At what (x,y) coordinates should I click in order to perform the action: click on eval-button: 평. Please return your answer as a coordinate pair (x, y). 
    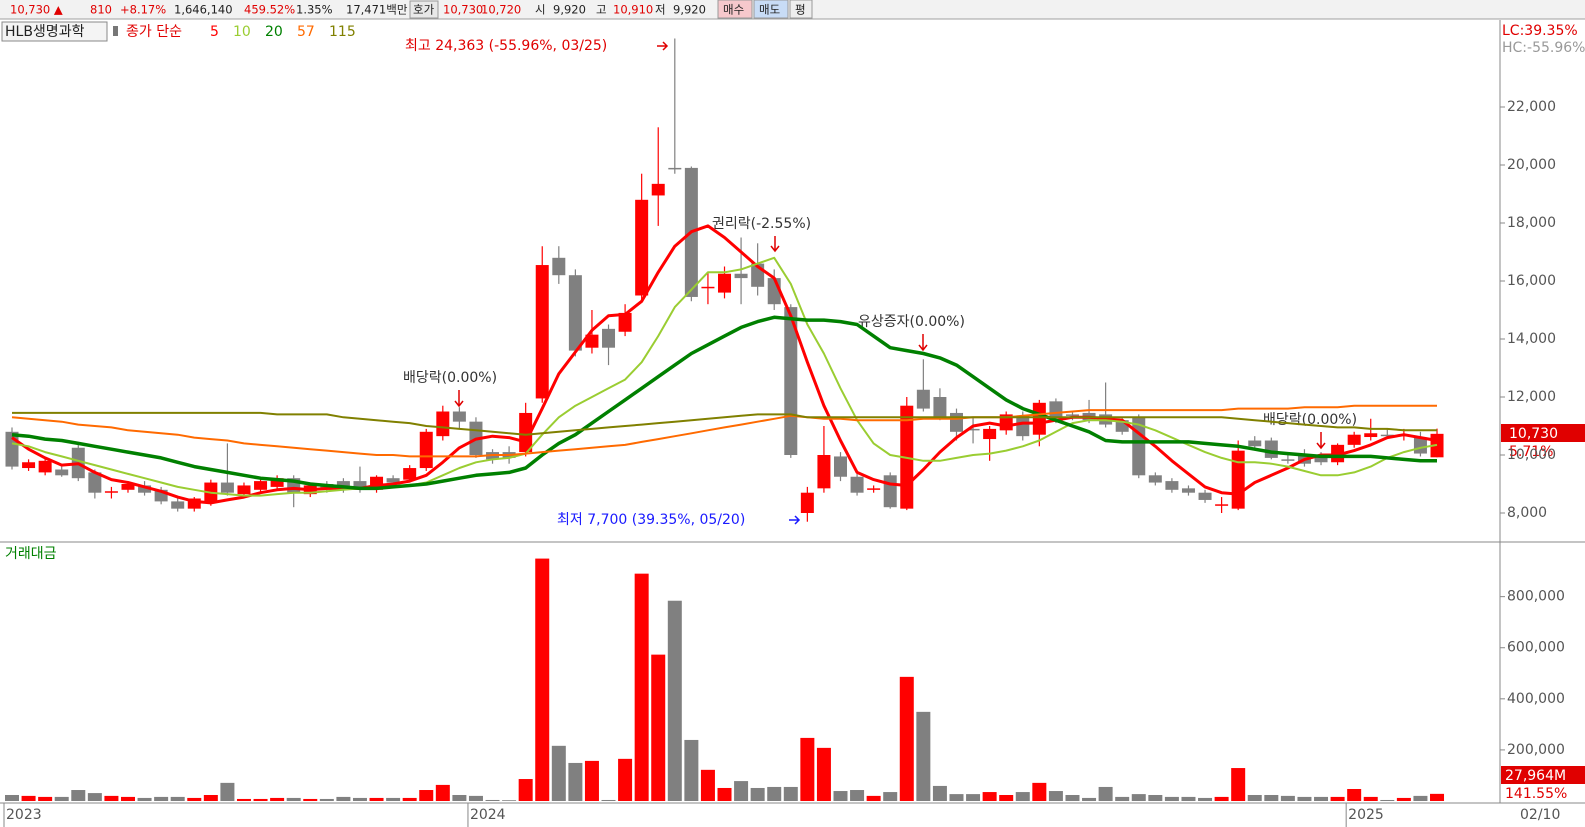
    Looking at the image, I should click on (800, 10).